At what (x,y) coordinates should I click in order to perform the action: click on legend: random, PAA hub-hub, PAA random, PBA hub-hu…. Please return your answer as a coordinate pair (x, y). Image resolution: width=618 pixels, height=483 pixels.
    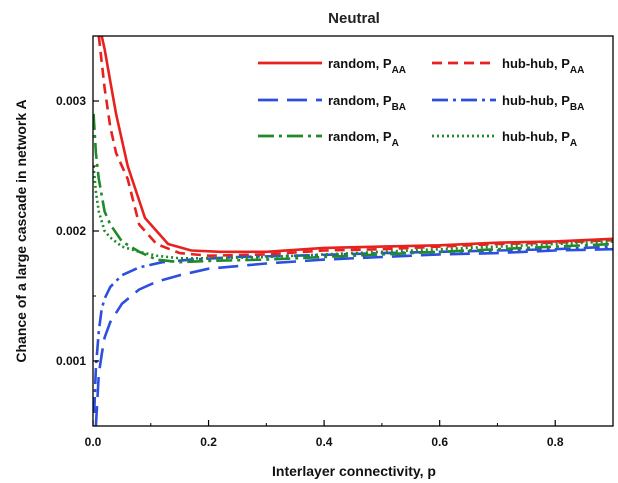
    Looking at the image, I should click on (421, 102).